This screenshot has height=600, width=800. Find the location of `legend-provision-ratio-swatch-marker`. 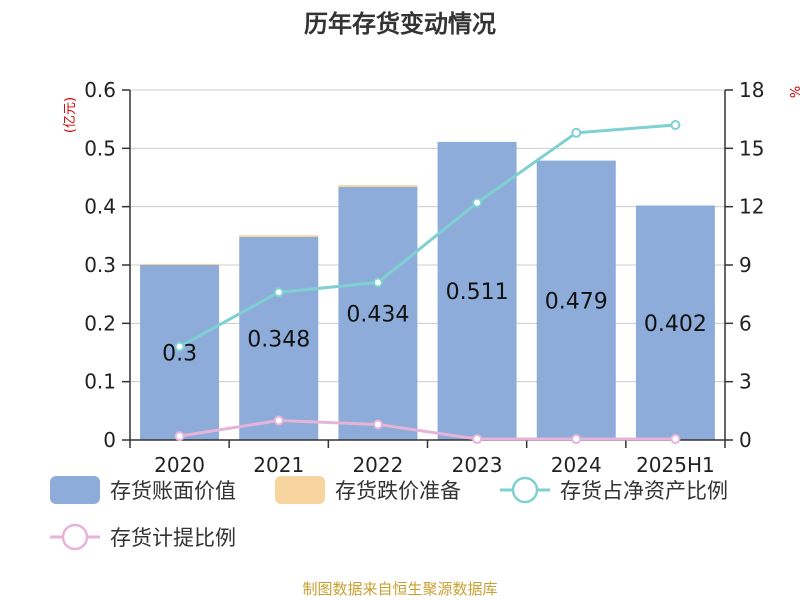

legend-provision-ratio-swatch-marker is located at coordinates (75, 537).